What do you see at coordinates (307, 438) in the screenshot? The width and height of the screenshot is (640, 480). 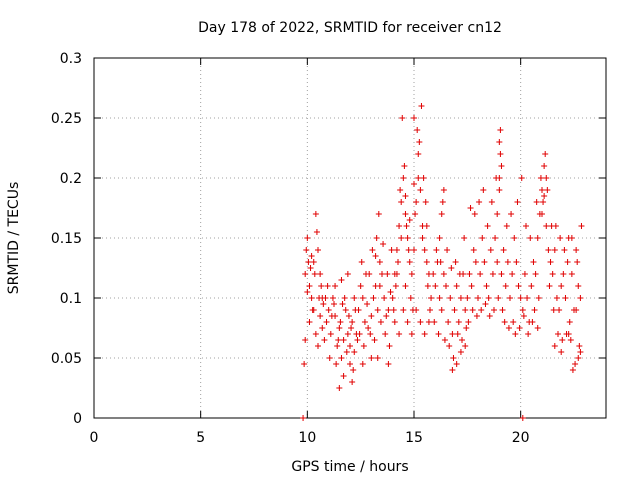 I see `x-tick-label: 10` at bounding box center [307, 438].